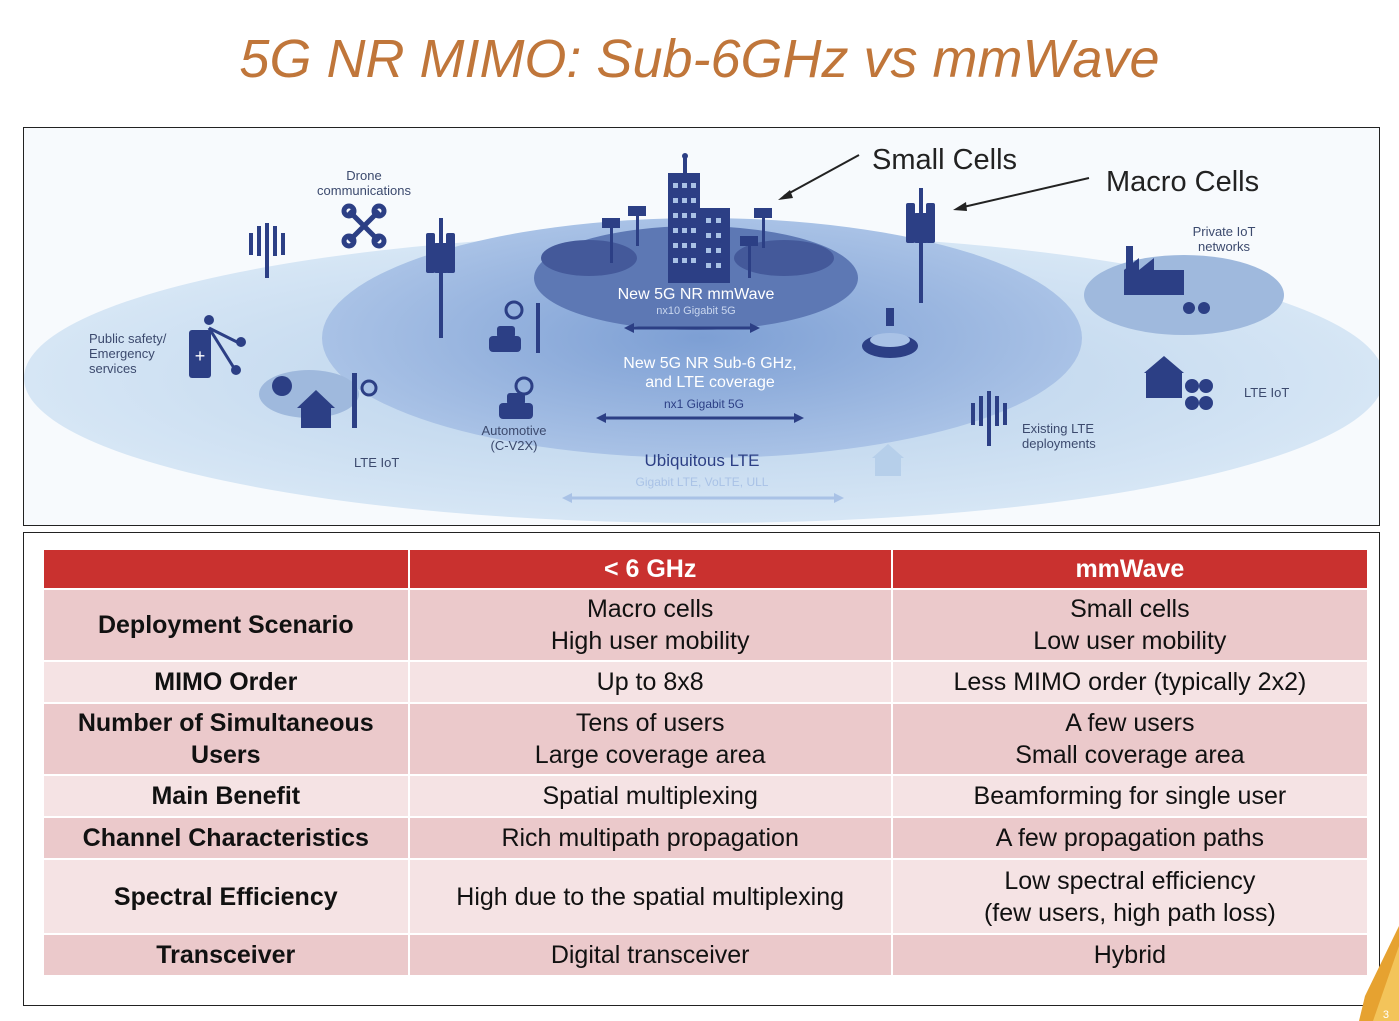 This screenshot has height=1021, width=1399. Describe the element at coordinates (687, 242) in the screenshot. I see `small-cell-icon` at that location.